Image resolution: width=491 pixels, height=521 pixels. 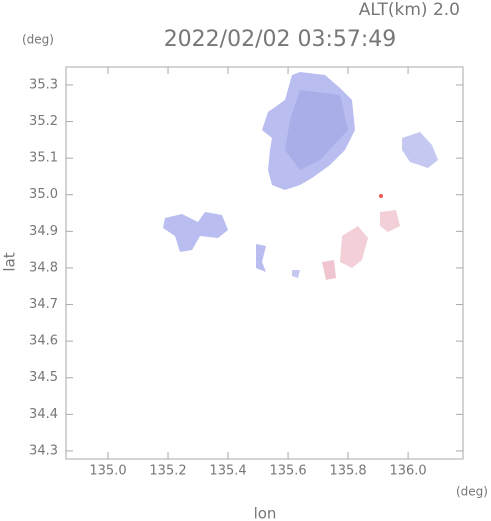 What do you see at coordinates (38, 40) in the screenshot?
I see `y-unit: (deg)` at bounding box center [38, 40].